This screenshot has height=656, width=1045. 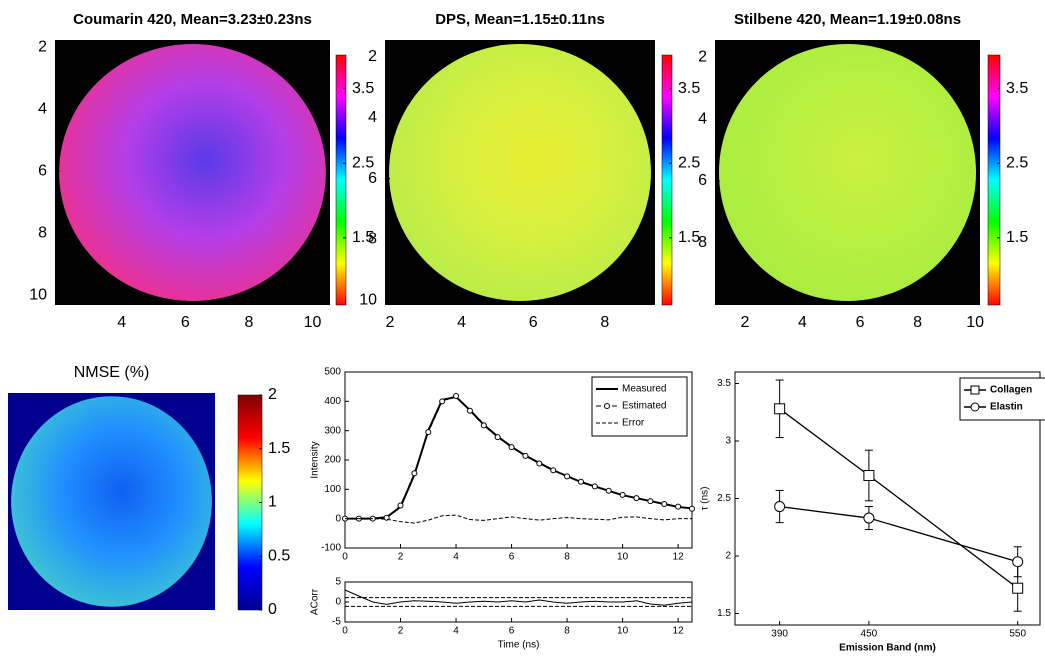 What do you see at coordinates (272, 502) in the screenshot?
I see `colorbar-tick-label: 1` at bounding box center [272, 502].